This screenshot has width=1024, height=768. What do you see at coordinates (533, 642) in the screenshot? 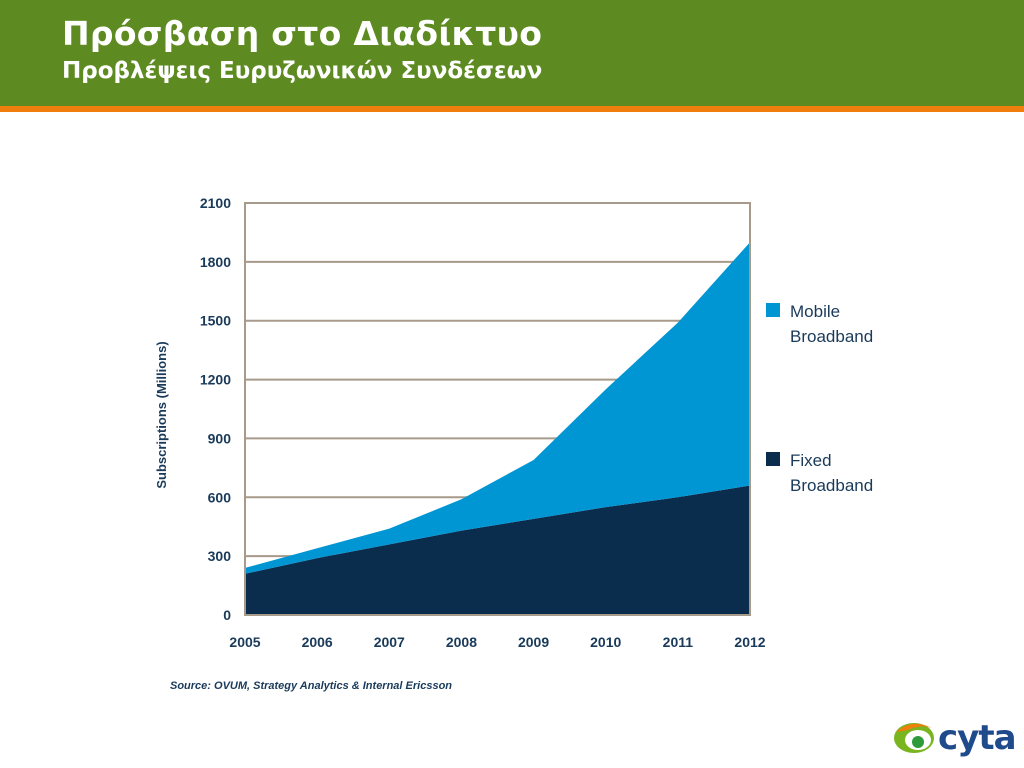
I see `x-tick-label: 2009` at bounding box center [533, 642].